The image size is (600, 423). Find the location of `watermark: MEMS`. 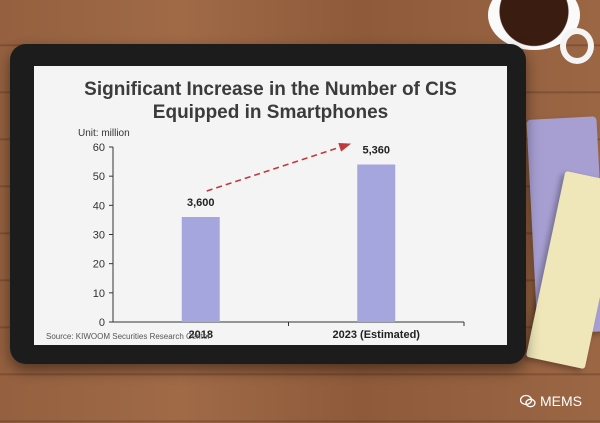

watermark: MEMS is located at coordinates (551, 401).